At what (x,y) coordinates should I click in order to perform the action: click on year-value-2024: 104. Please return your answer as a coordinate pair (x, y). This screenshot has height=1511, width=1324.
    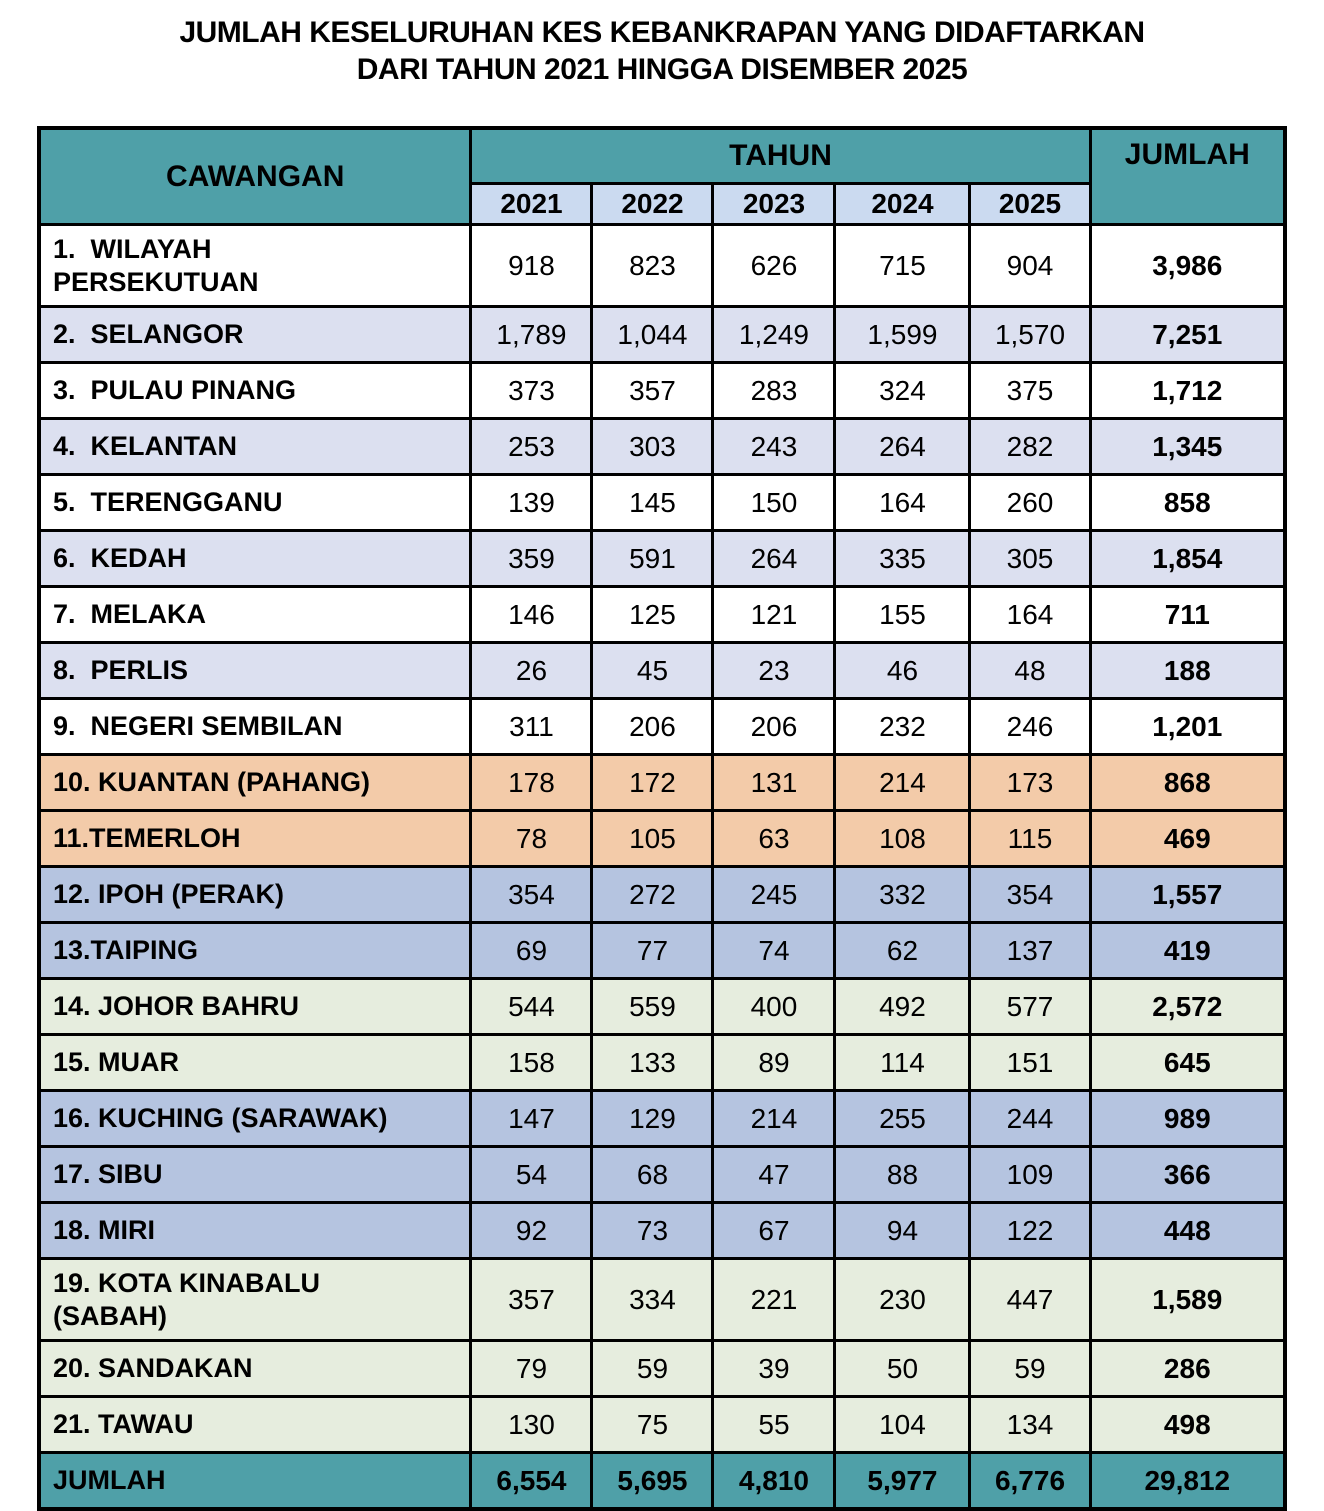
    Looking at the image, I should click on (902, 1424).